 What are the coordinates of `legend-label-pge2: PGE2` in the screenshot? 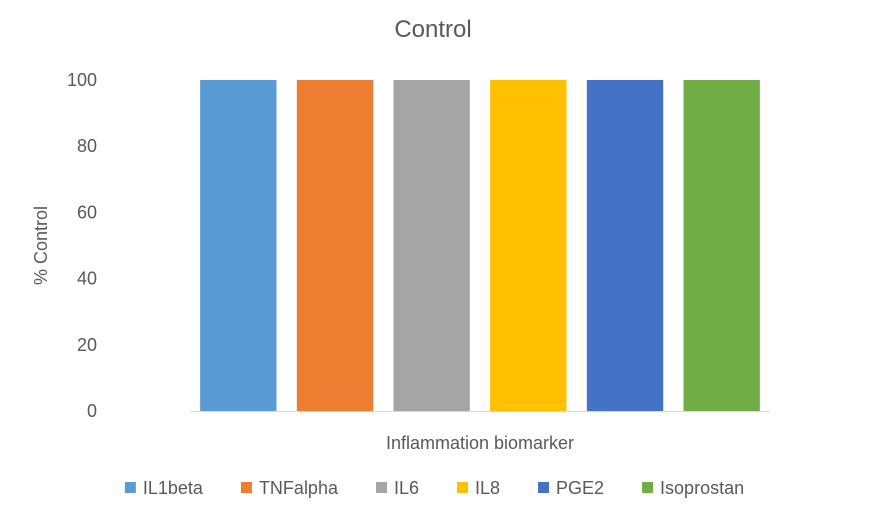 It's located at (580, 488).